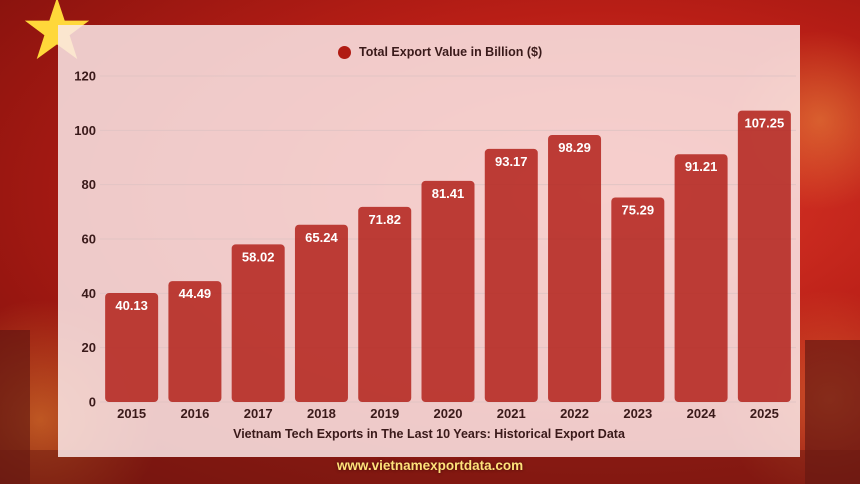  I want to click on y-tick-label: 80, so click(89, 184).